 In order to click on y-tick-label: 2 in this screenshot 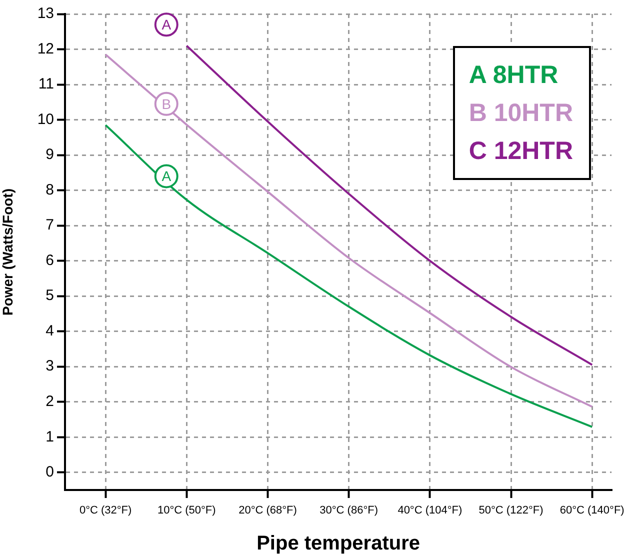, I will do `click(50, 401)`.